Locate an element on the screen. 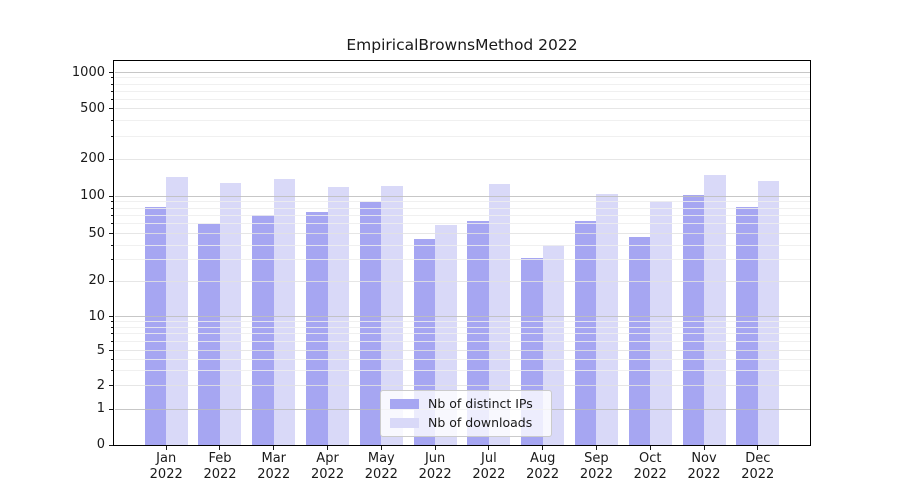  legend-item-downloads: Nb of downloads is located at coordinates (466, 423).